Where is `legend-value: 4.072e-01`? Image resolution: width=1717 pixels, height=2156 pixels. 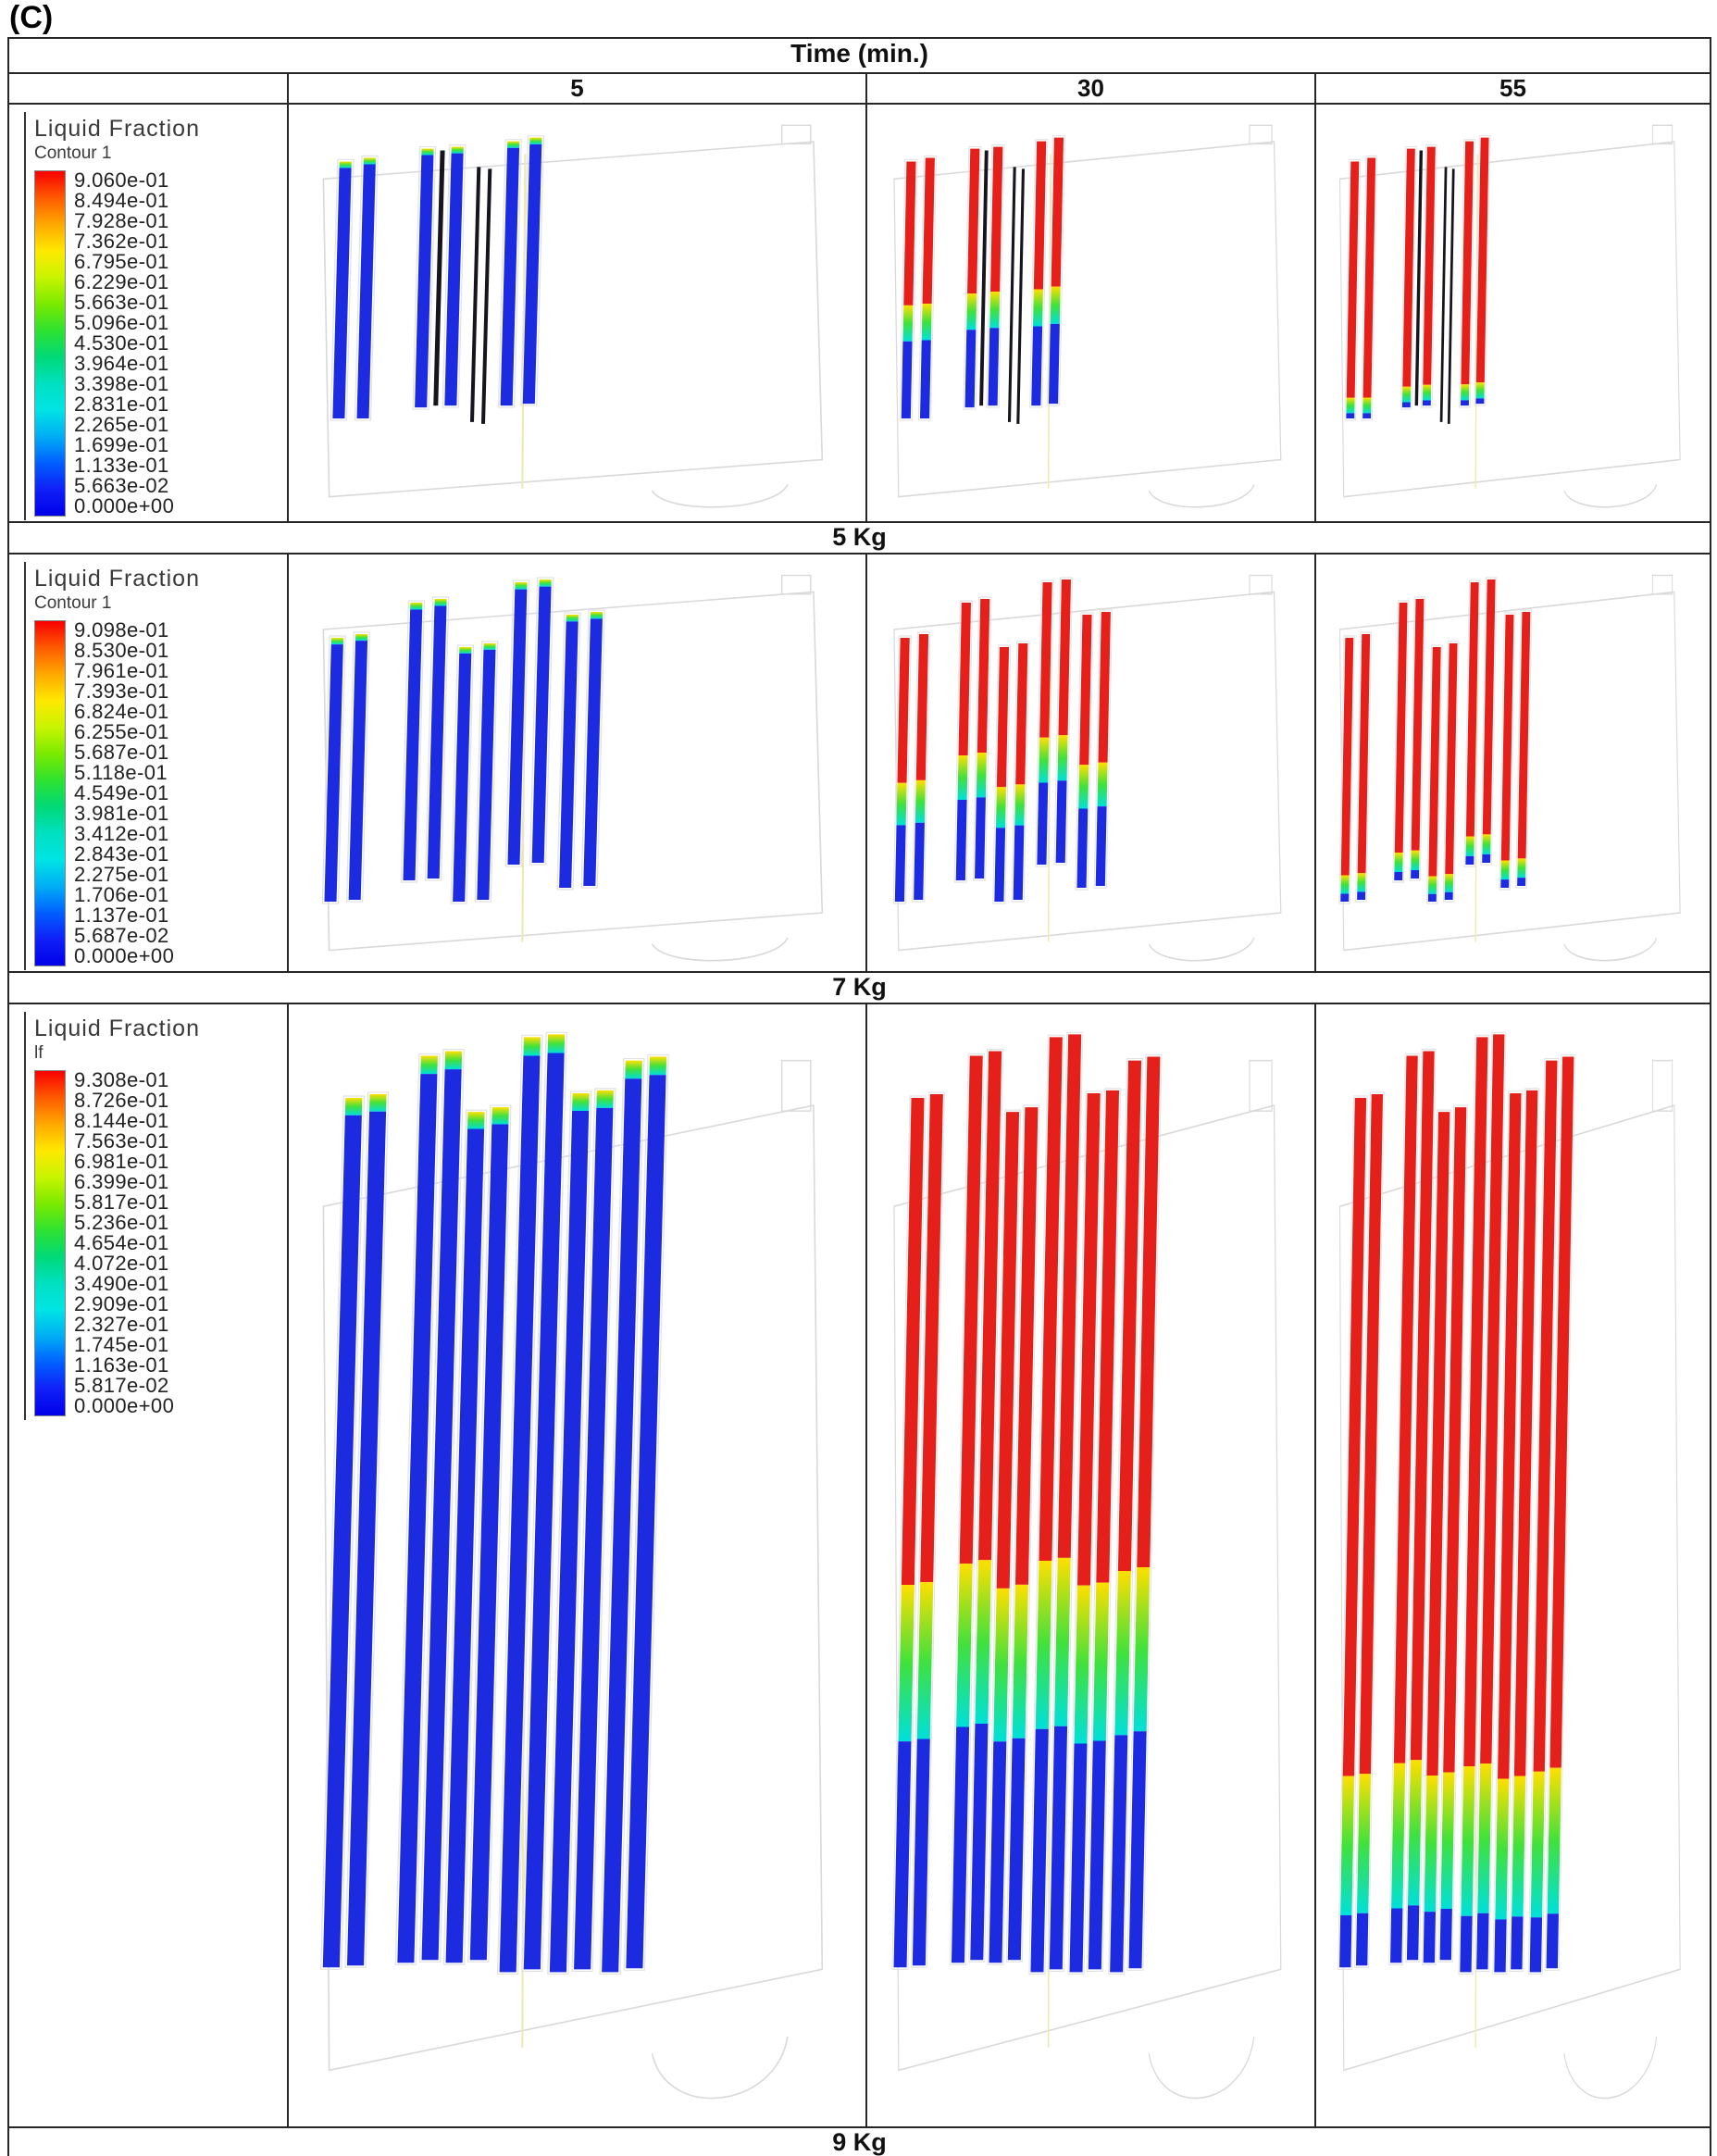 legend-value: 4.072e-01 is located at coordinates (121, 1263).